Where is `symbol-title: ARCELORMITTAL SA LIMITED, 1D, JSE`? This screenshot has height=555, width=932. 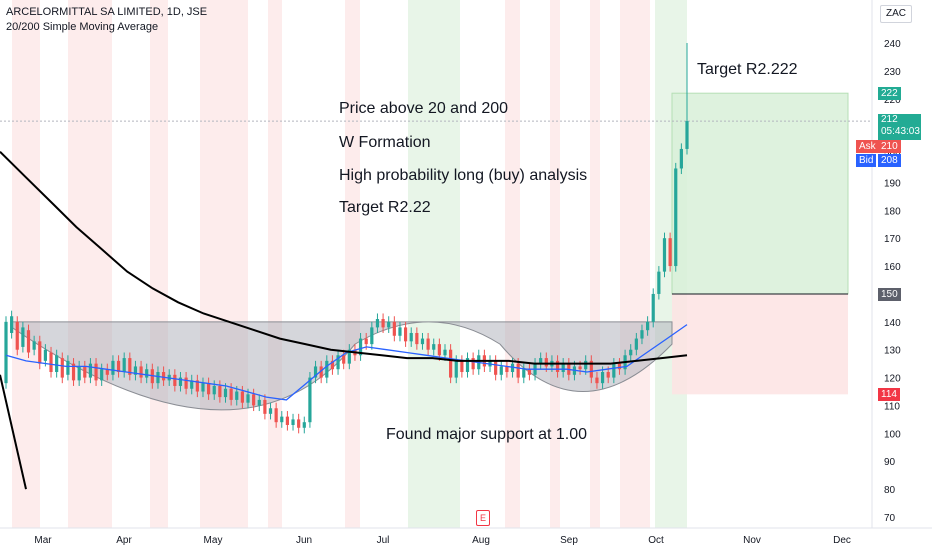
symbol-title: ARCELORMITTAL SA LIMITED, 1D, JSE is located at coordinates (107, 12).